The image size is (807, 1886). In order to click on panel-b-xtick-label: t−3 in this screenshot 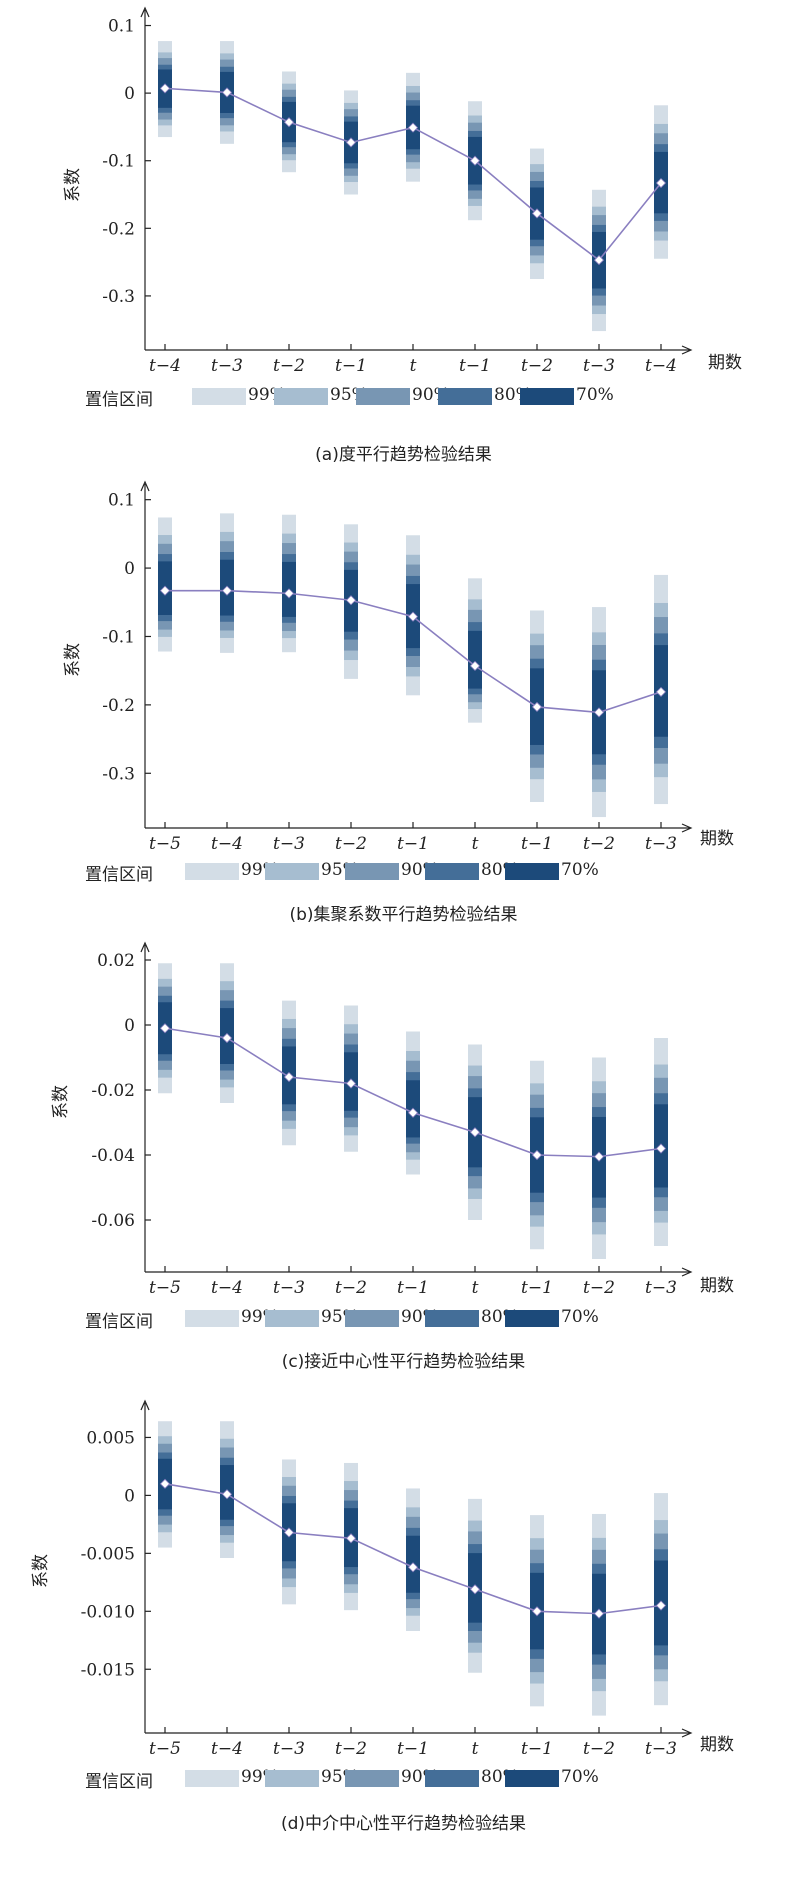, I will do `click(289, 844)`.